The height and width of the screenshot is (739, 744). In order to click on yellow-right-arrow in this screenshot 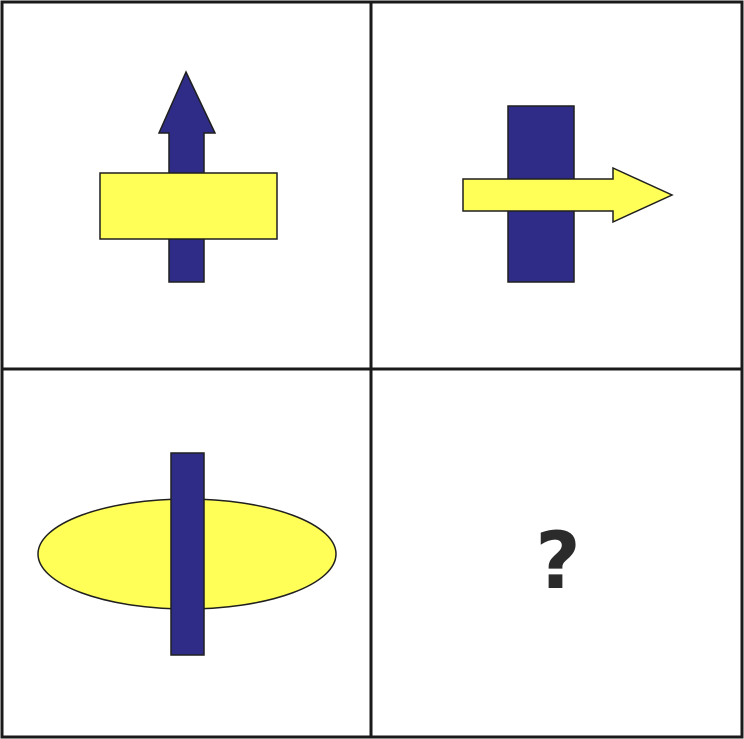, I will do `click(568, 195)`.